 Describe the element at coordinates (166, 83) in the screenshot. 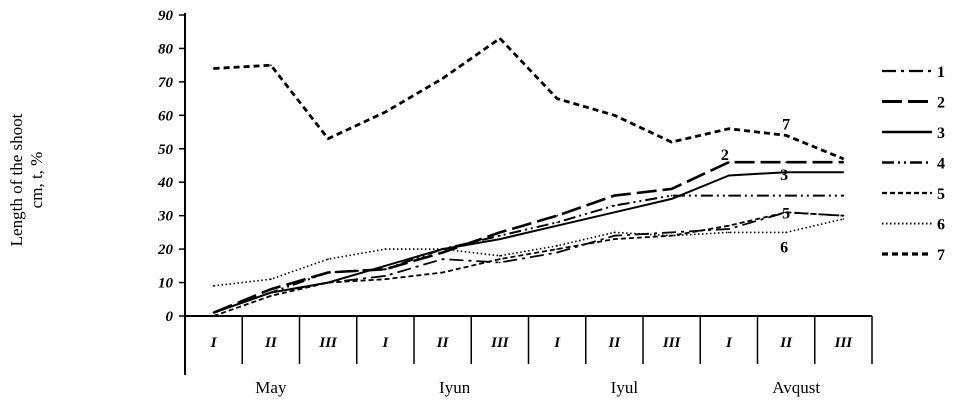

I see `y-tick-label: 70` at that location.